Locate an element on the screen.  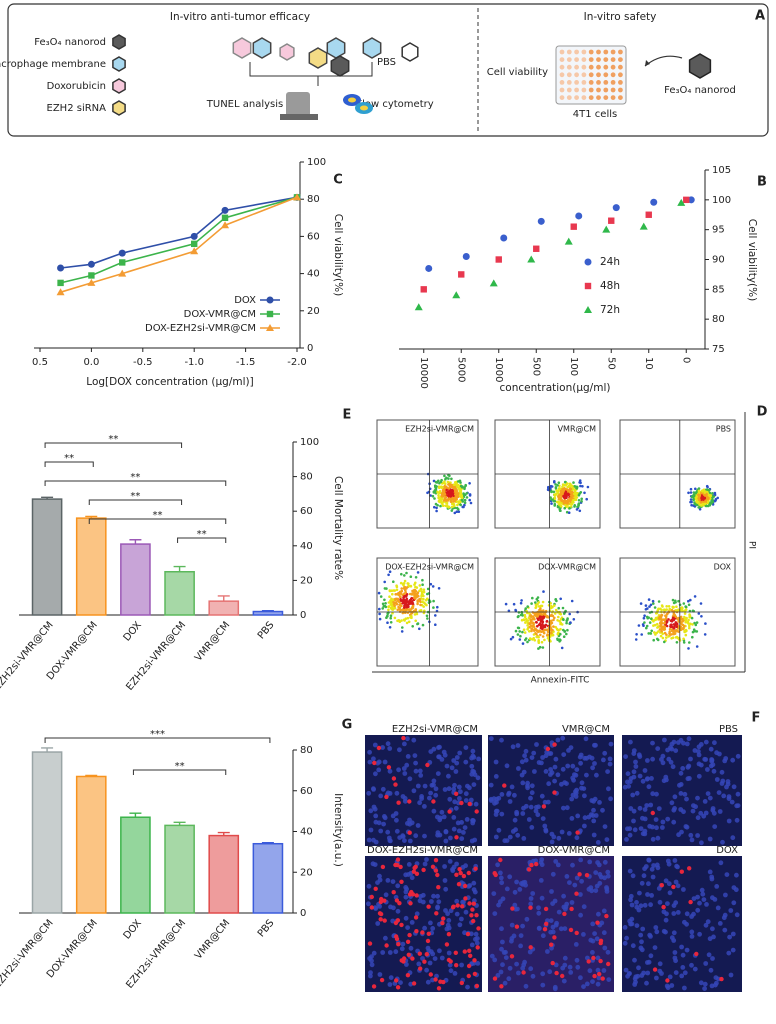
image-title: DOX-EZH2si-VMR@CM is located at coordinates (422, 850).